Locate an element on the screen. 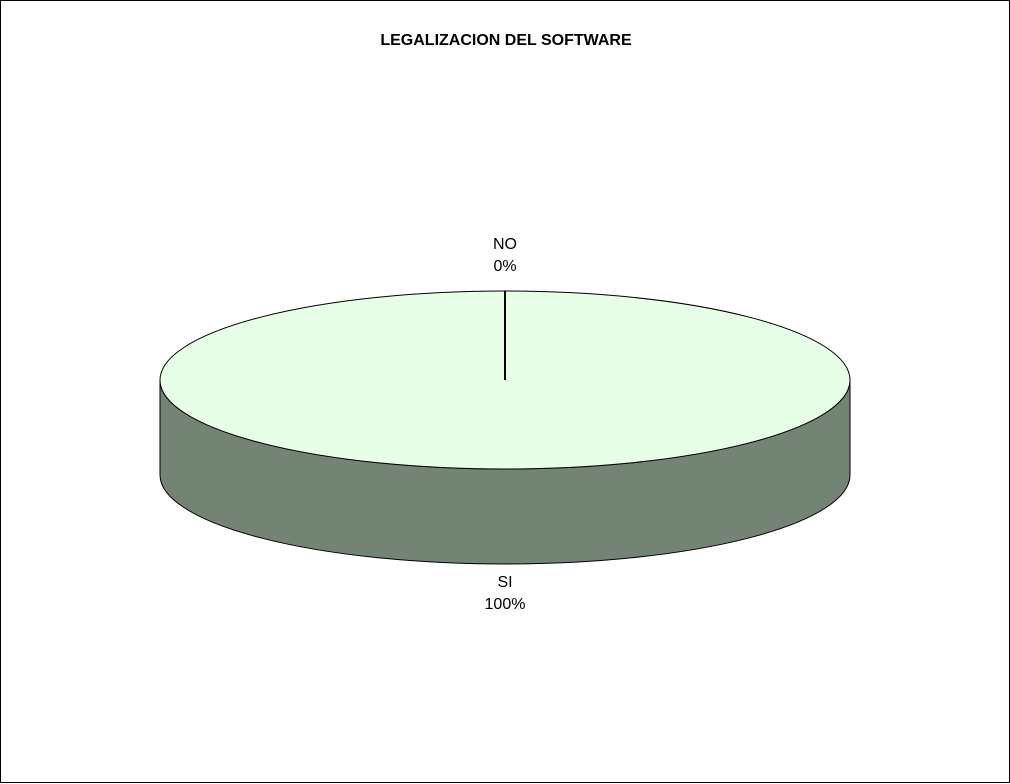 This screenshot has width=1010, height=784. slice-label-si-category: SI is located at coordinates (505, 582).